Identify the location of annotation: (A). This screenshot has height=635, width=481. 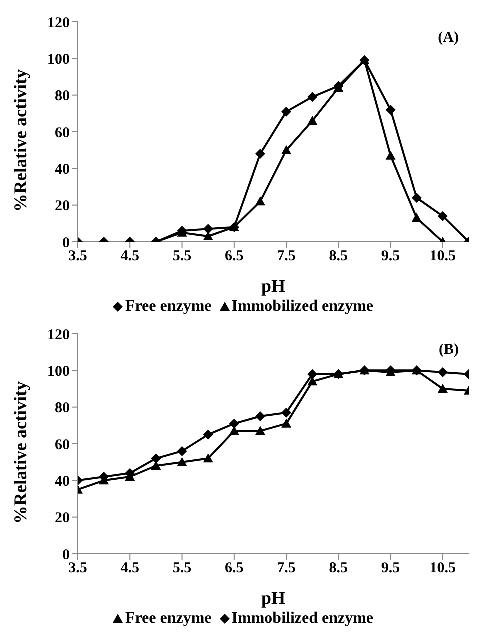
(448, 38).